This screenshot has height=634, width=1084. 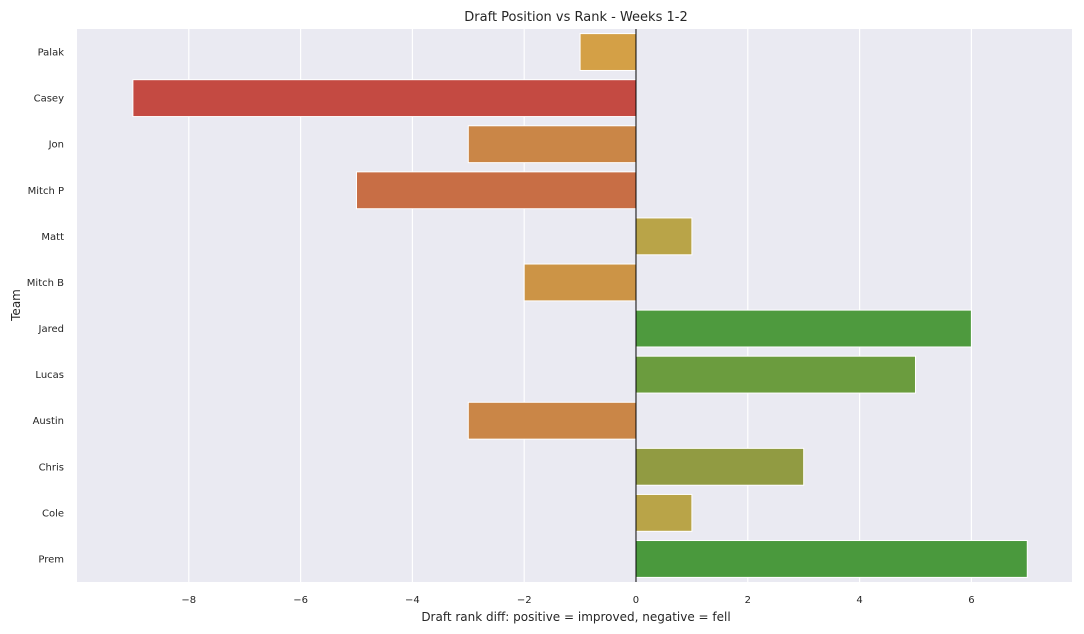 What do you see at coordinates (552, 420) in the screenshot?
I see `bar-austin` at bounding box center [552, 420].